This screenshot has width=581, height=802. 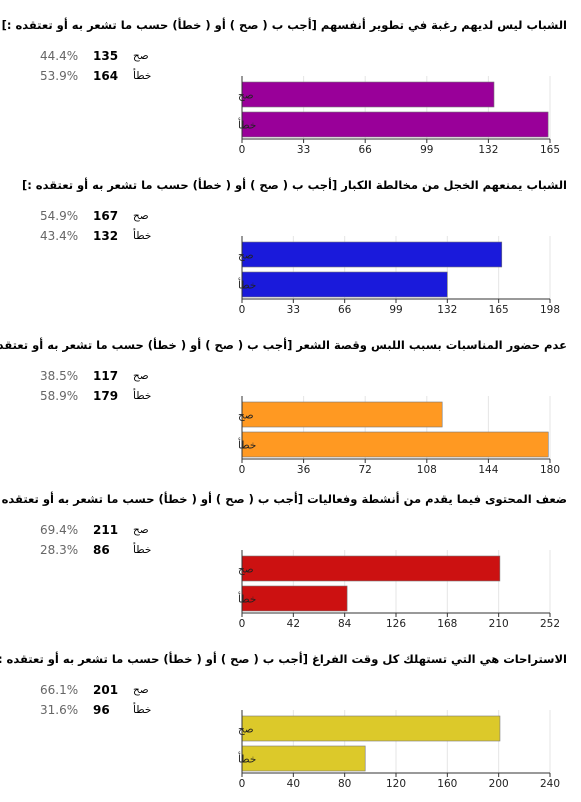 I want to click on answer-count: 132, so click(x=106, y=236).